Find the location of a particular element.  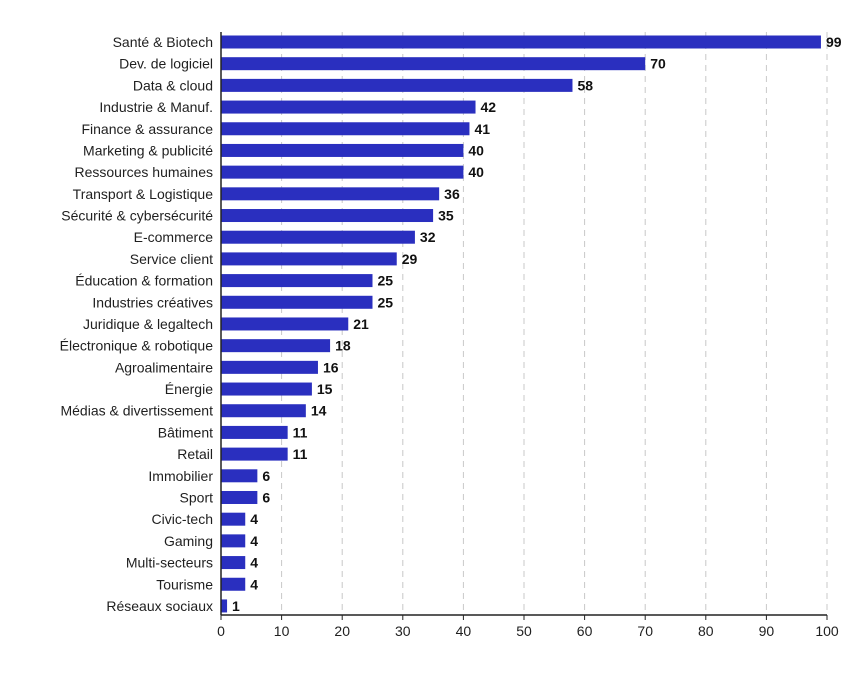

x-tick-label: 100 is located at coordinates (827, 631).